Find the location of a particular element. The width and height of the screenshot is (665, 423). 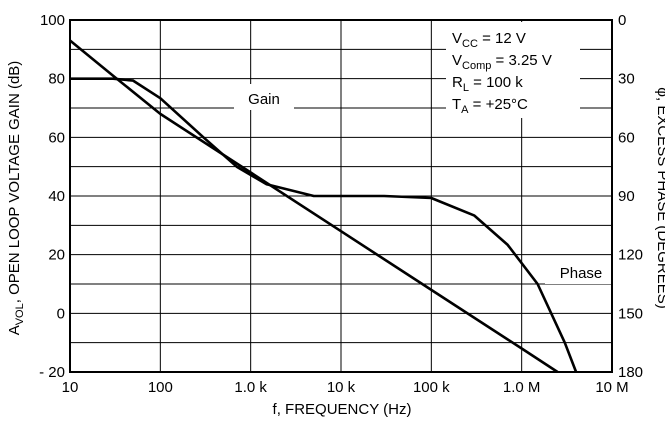

y-left-tick-label: 40 is located at coordinates (56, 196).